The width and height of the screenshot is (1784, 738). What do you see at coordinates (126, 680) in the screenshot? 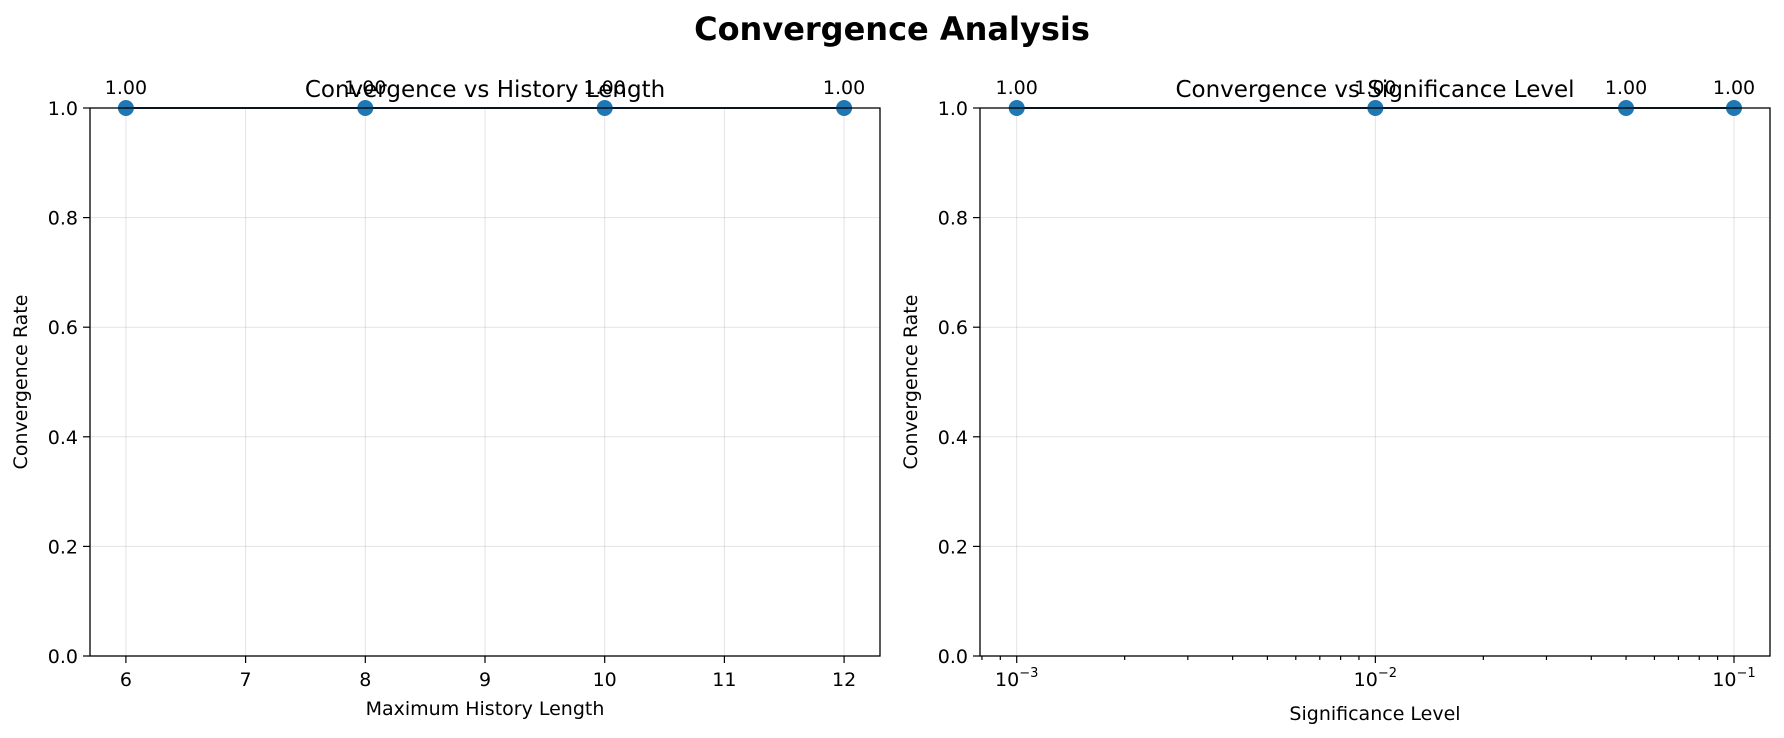
I see `x-tick-label: 6` at bounding box center [126, 680].